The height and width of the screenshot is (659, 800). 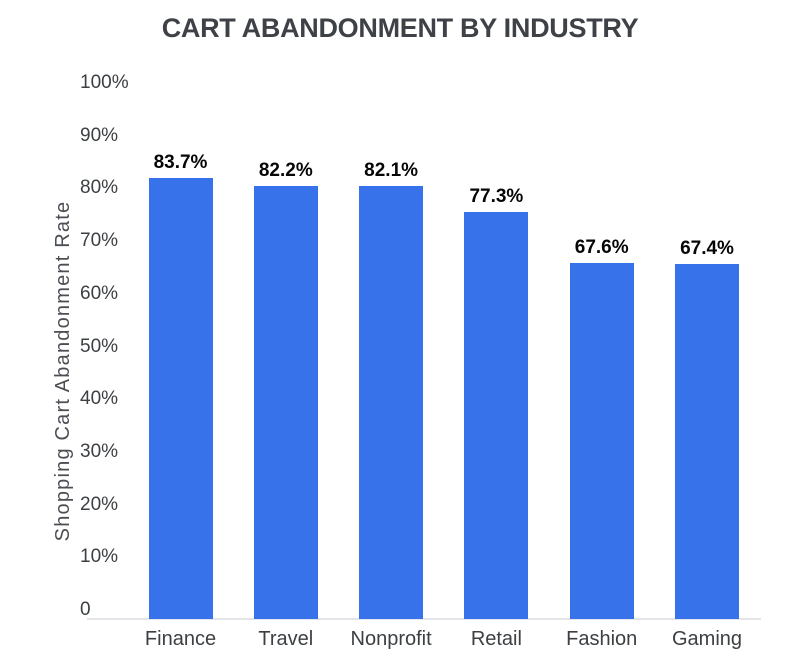 What do you see at coordinates (496, 639) in the screenshot?
I see `x-axis-label-retail: Retail` at bounding box center [496, 639].